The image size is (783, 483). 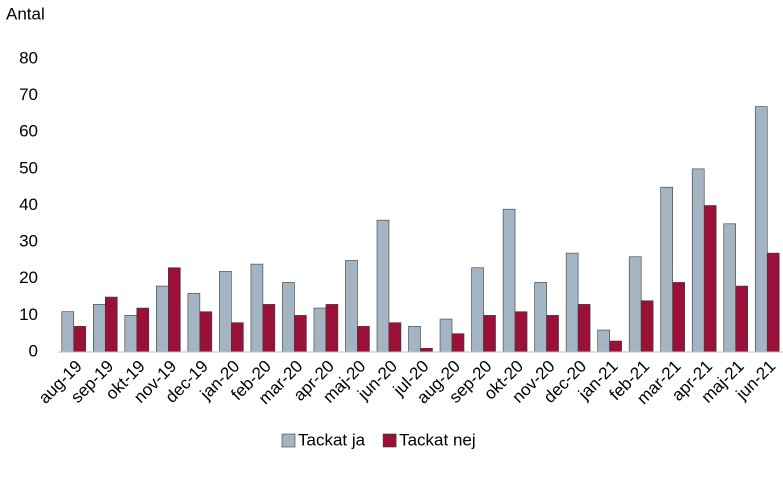 What do you see at coordinates (28, 204) in the screenshot?
I see `y-tick-label: 40` at bounding box center [28, 204].